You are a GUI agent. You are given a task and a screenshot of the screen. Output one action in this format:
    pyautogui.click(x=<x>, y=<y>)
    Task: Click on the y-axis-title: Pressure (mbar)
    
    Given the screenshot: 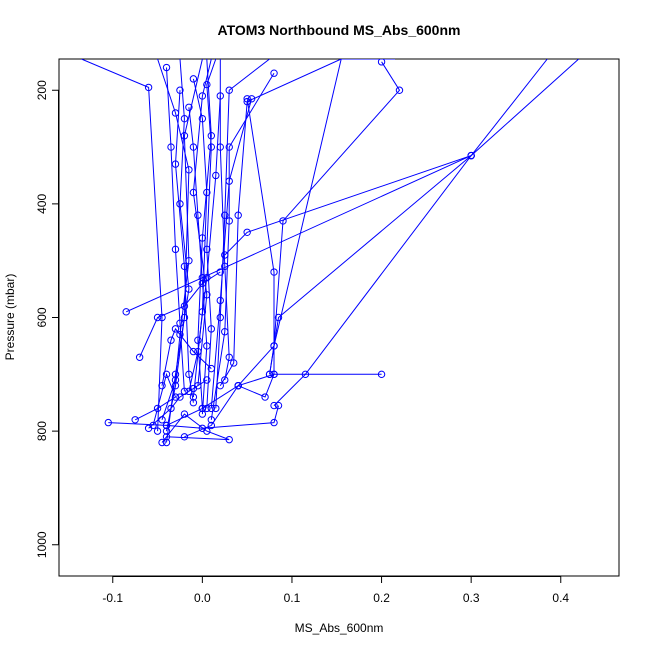 What is the action you would take?
    pyautogui.click(x=10, y=317)
    